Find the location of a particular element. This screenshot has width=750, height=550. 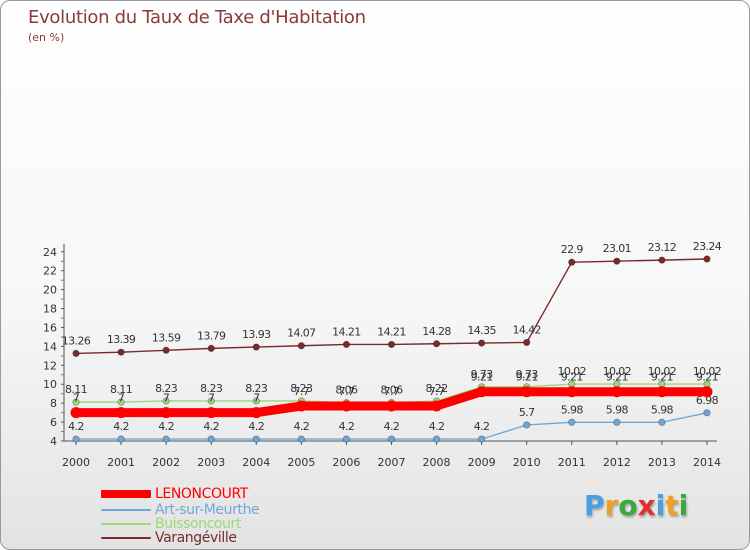

data-label: 14.07 is located at coordinates (301, 333).